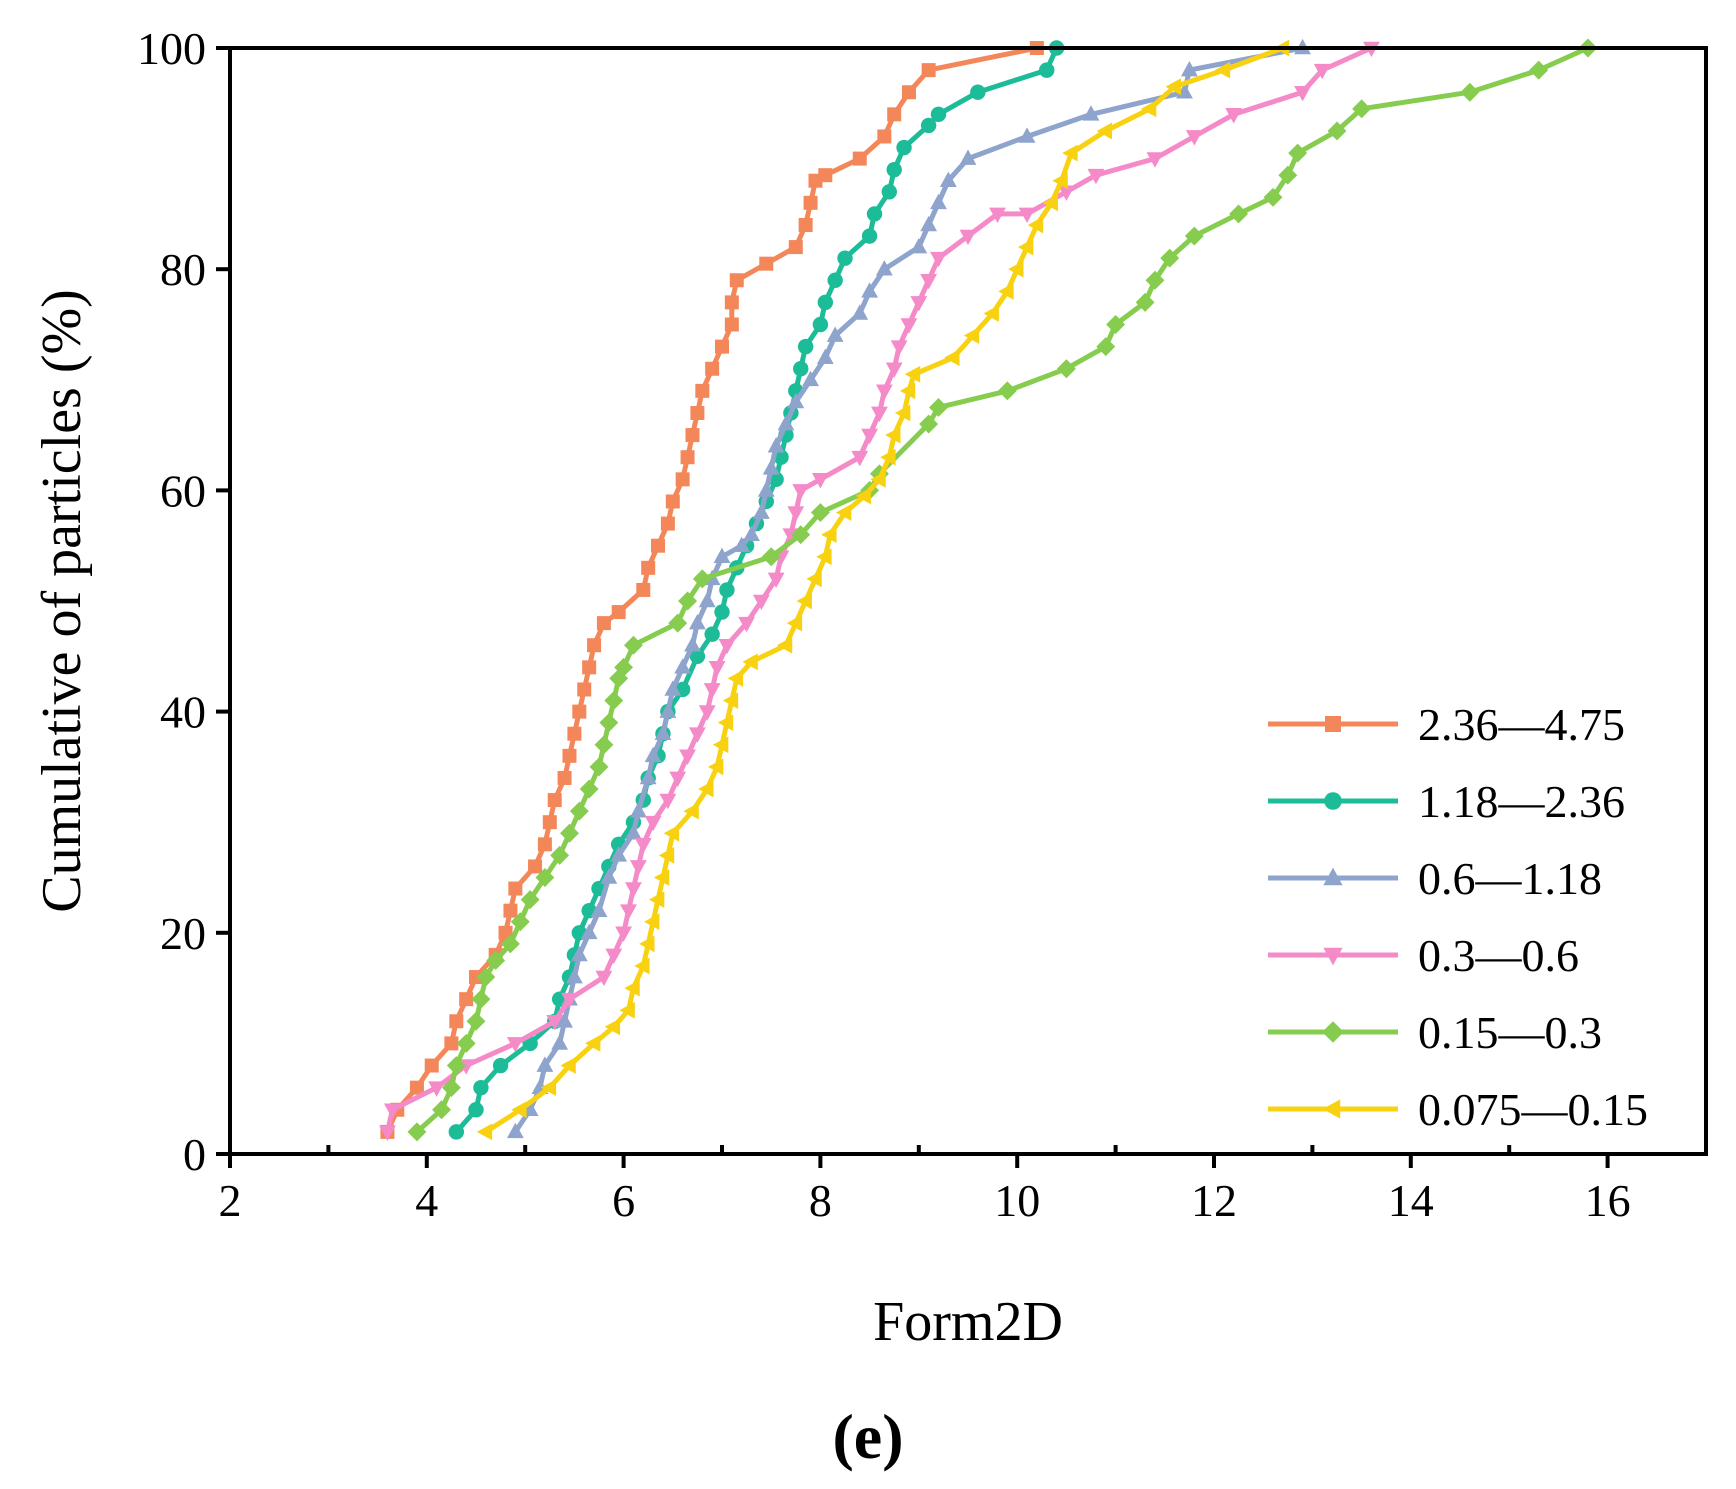 The height and width of the screenshot is (1489, 1736). Describe the element at coordinates (1608, 1200) in the screenshot. I see `x-tick-label: 16` at that location.